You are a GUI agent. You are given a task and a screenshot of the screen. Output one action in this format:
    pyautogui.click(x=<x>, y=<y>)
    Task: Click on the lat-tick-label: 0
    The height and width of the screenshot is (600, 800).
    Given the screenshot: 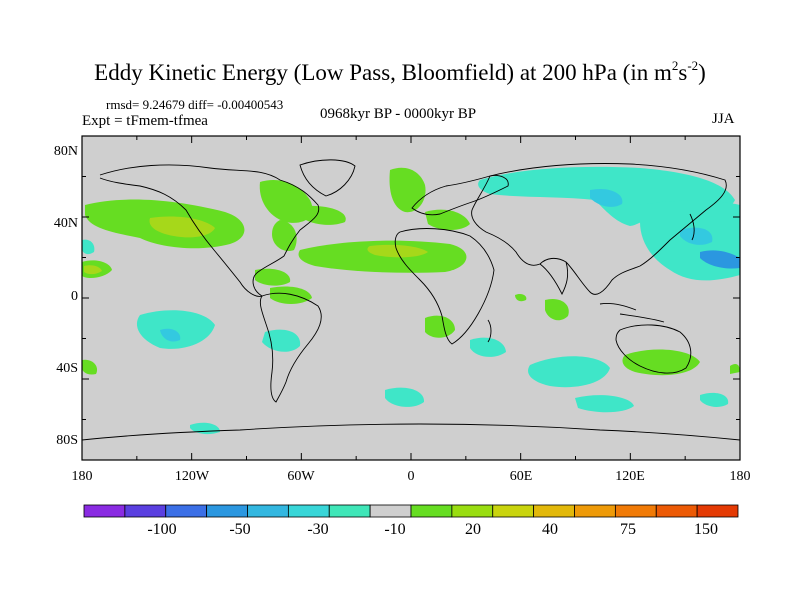 What is the action you would take?
    pyautogui.click(x=74, y=296)
    